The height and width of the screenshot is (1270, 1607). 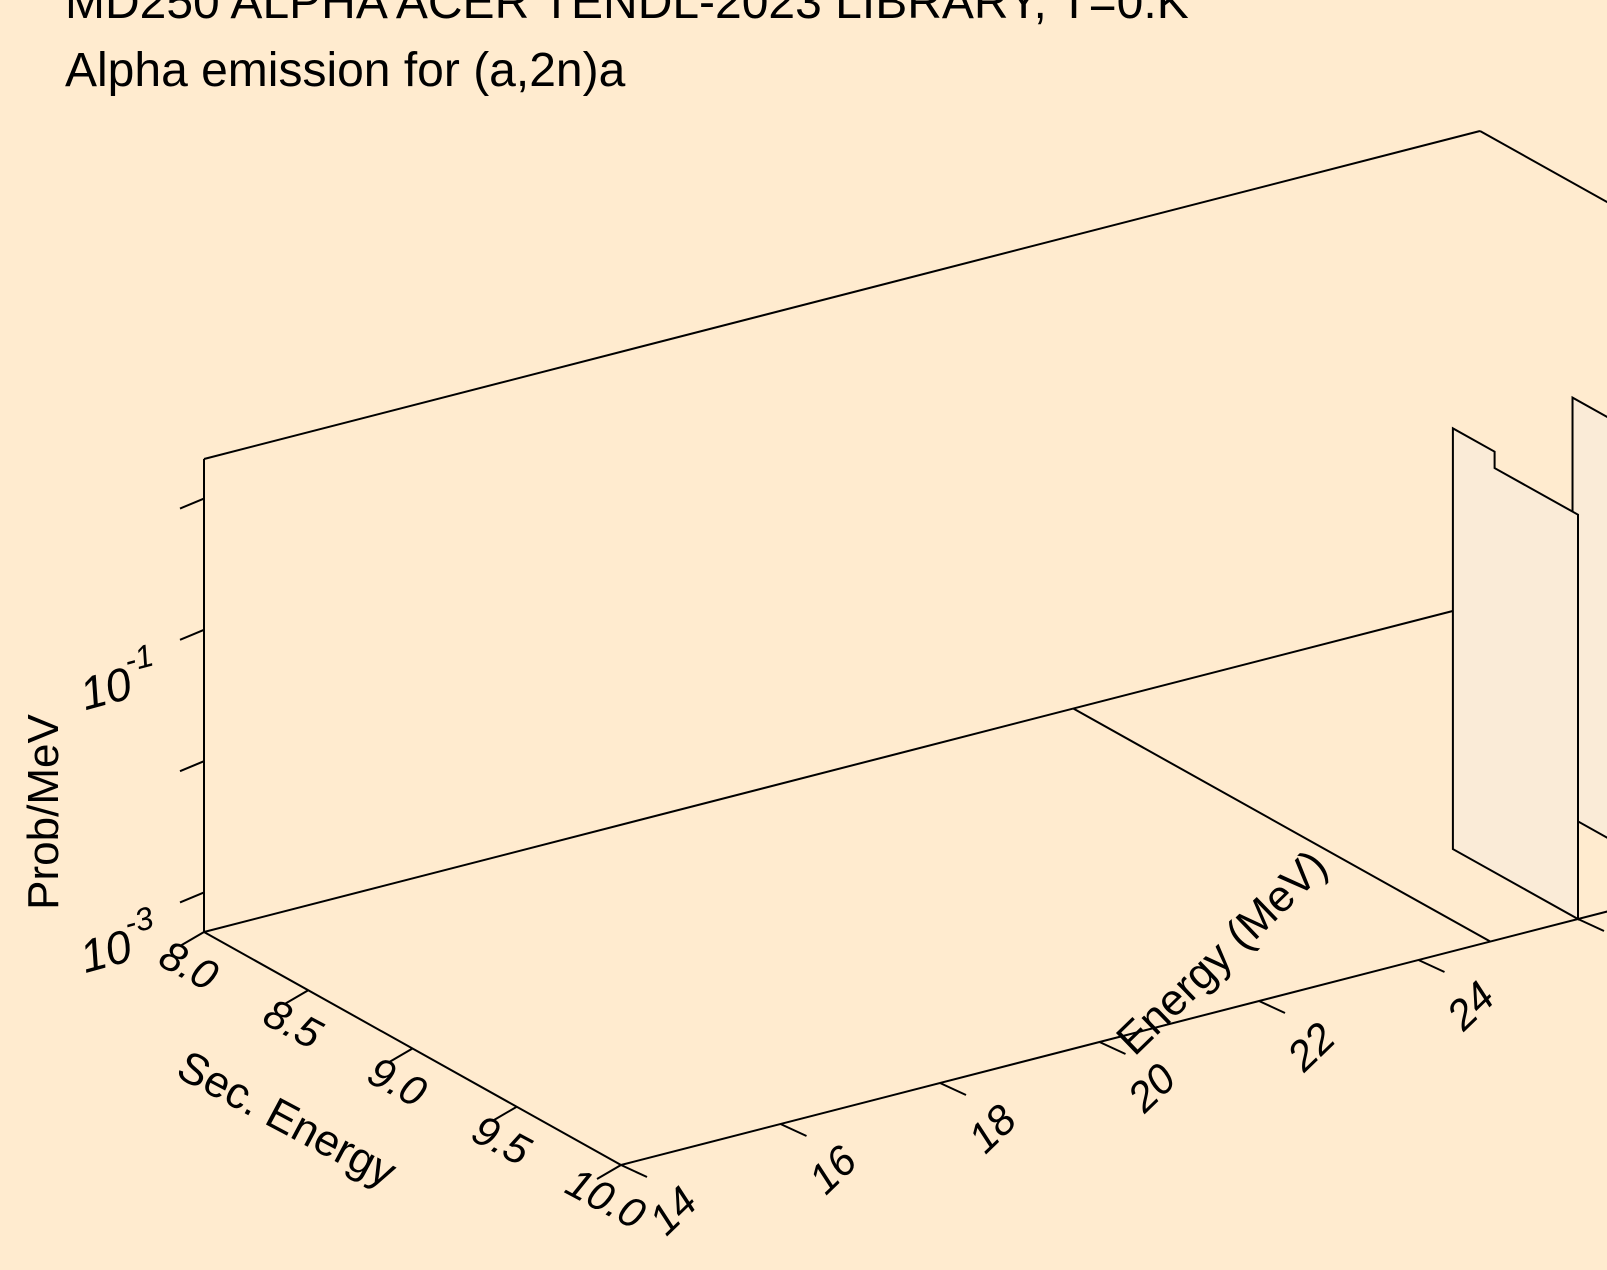 What do you see at coordinates (1589, 617) in the screenshot?
I see `spectrum-panel-27.5` at bounding box center [1589, 617].